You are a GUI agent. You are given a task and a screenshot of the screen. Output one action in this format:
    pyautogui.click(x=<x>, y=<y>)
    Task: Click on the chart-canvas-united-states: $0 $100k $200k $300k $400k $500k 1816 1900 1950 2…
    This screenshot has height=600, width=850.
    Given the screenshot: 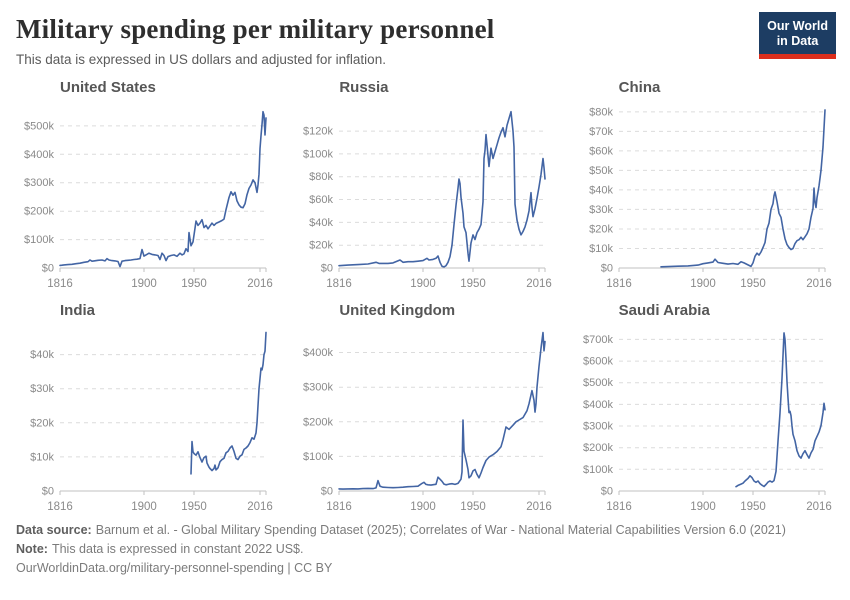 What is the action you would take?
    pyautogui.click(x=145, y=194)
    